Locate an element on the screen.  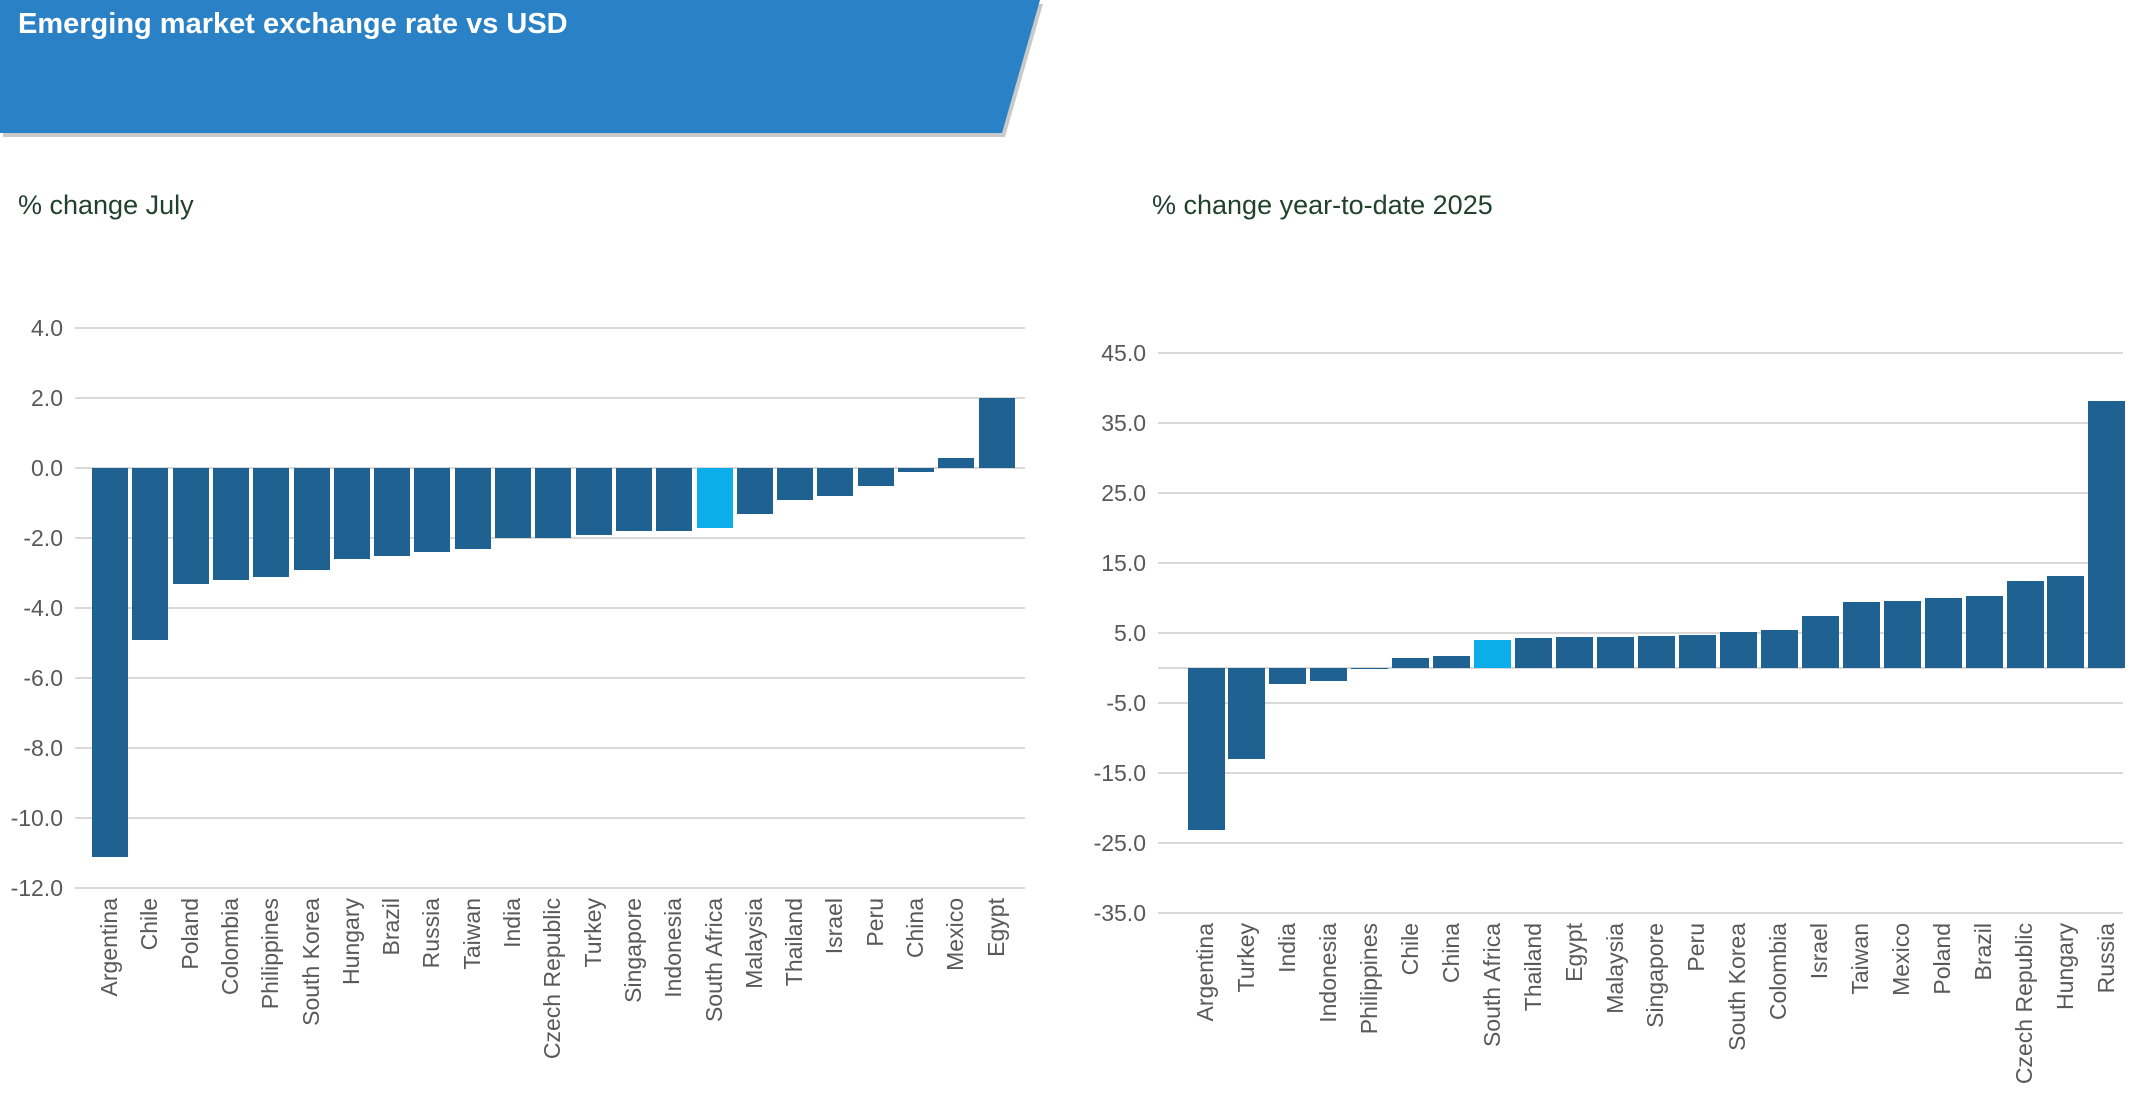
x-axis-label-south-africa: South Africa is located at coordinates (1491, 985).